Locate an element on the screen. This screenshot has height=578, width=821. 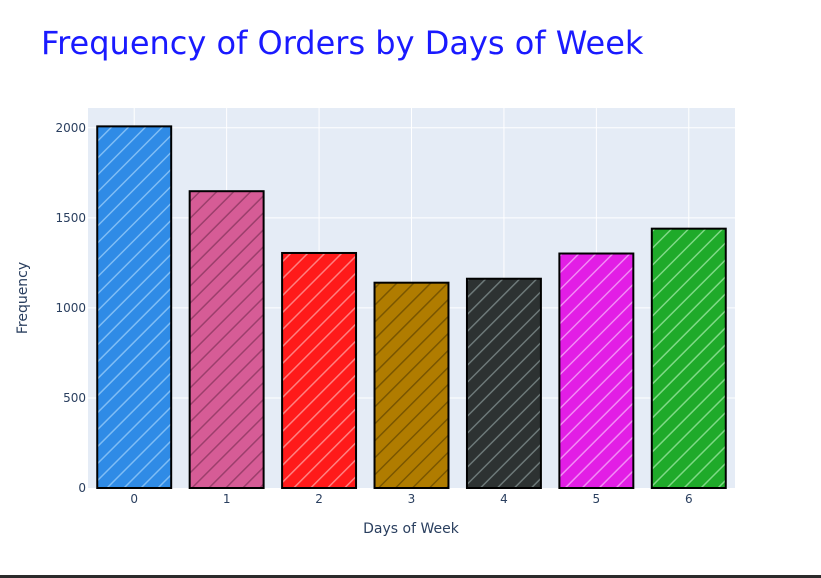
y-axis-ticks: 0 500 1000 1500 2000 is located at coordinates (70, 308).